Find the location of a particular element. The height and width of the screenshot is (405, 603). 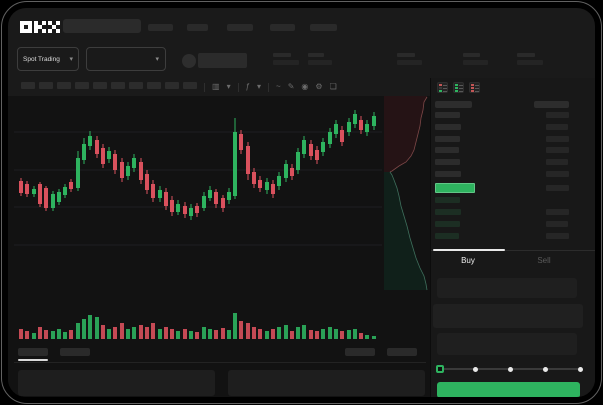

toolbar-divider is located at coordinates (238, 87).